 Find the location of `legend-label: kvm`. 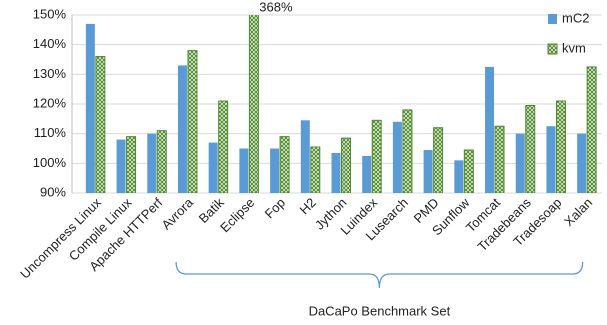

legend-label: kvm is located at coordinates (574, 47).